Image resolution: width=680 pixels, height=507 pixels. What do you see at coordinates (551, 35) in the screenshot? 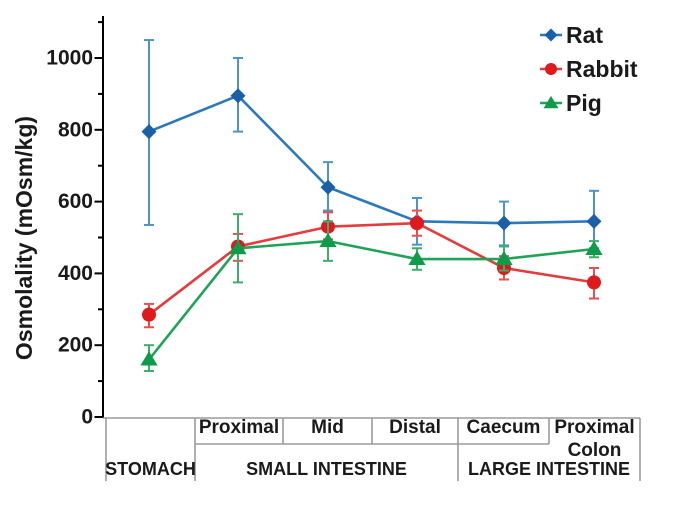
I see `legend-marker-rat` at bounding box center [551, 35].